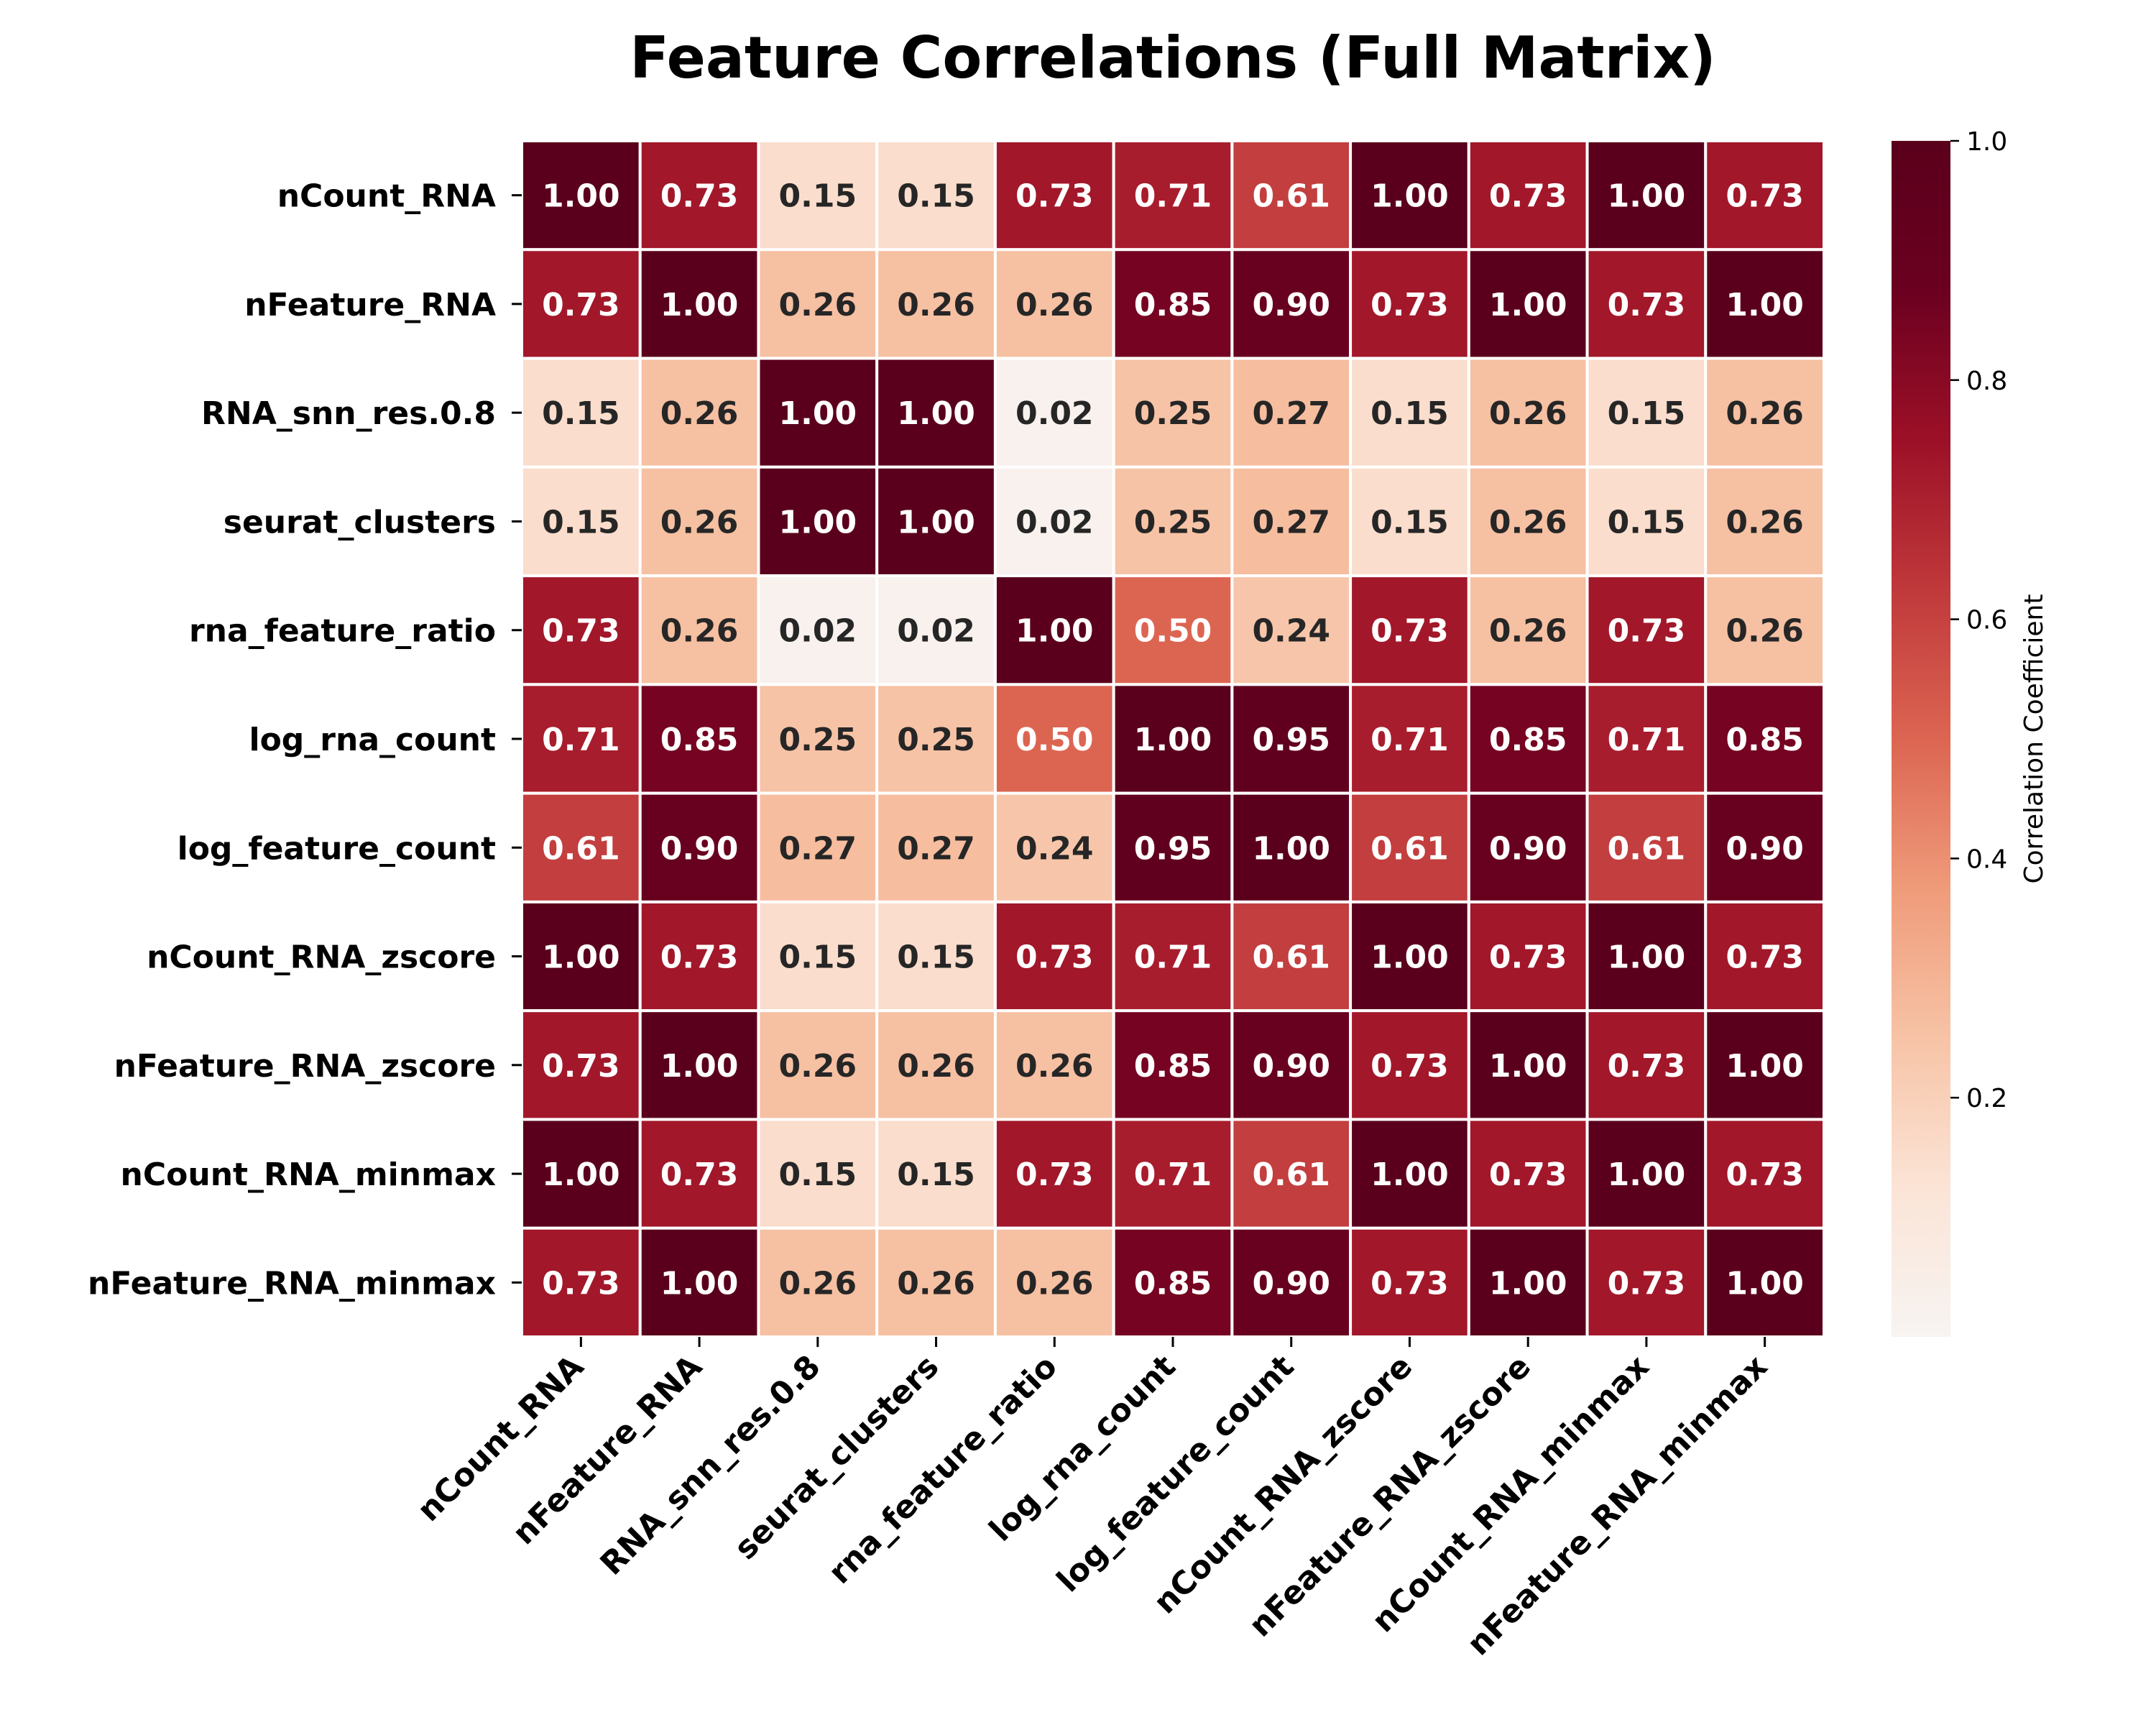 This screenshot has height=1725, width=2156. What do you see at coordinates (387, 196) in the screenshot?
I see `row-tick-label: nCount_RNA` at bounding box center [387, 196].